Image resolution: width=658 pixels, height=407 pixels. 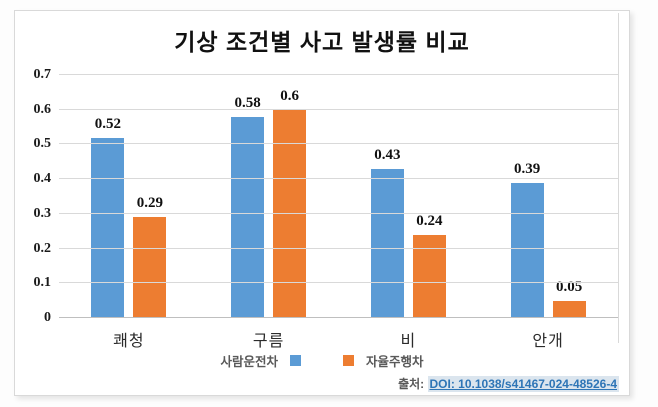 I want to click on x-category-label: 비, so click(x=408, y=341).